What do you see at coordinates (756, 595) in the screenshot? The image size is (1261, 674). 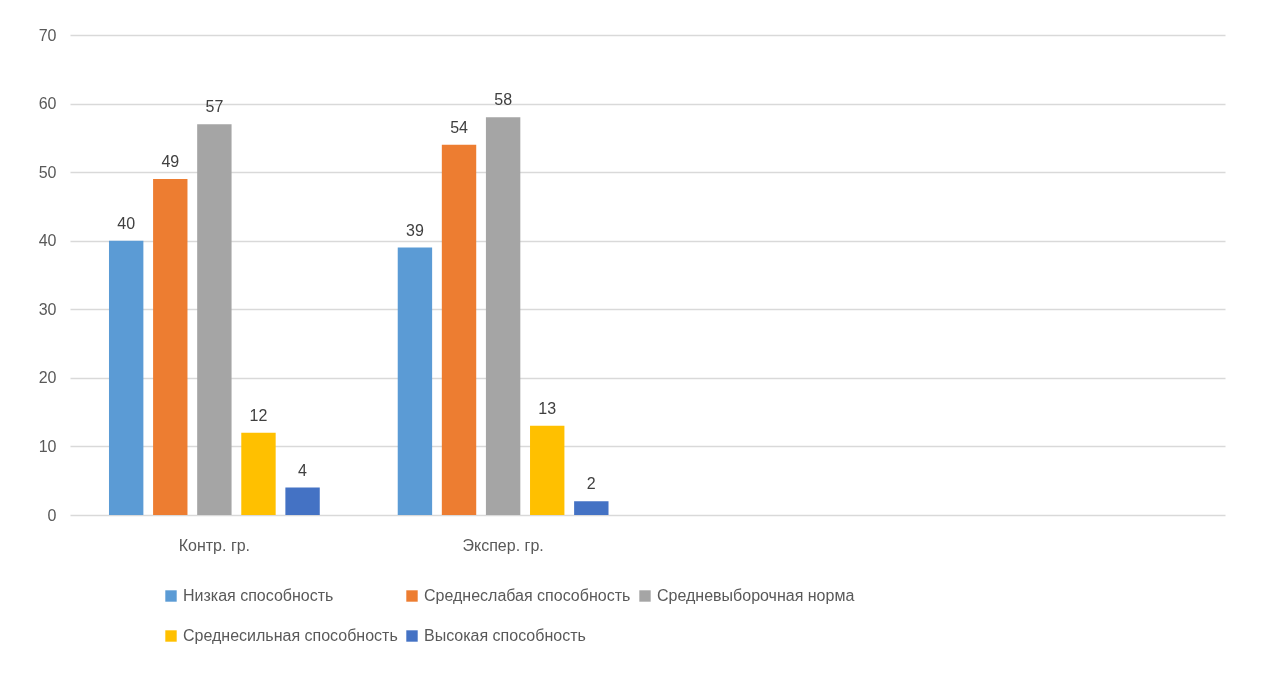 I see `legend-label: Средневыборочная норма` at bounding box center [756, 595].